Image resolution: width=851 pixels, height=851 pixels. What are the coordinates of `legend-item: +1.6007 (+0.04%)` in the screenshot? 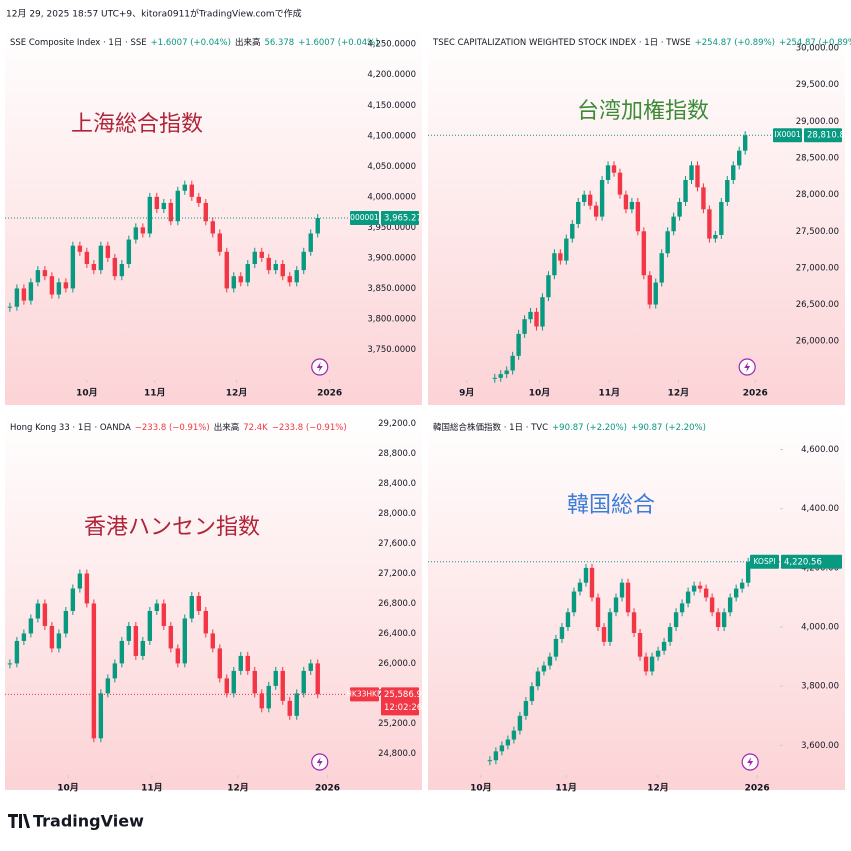 It's located at (191, 43).